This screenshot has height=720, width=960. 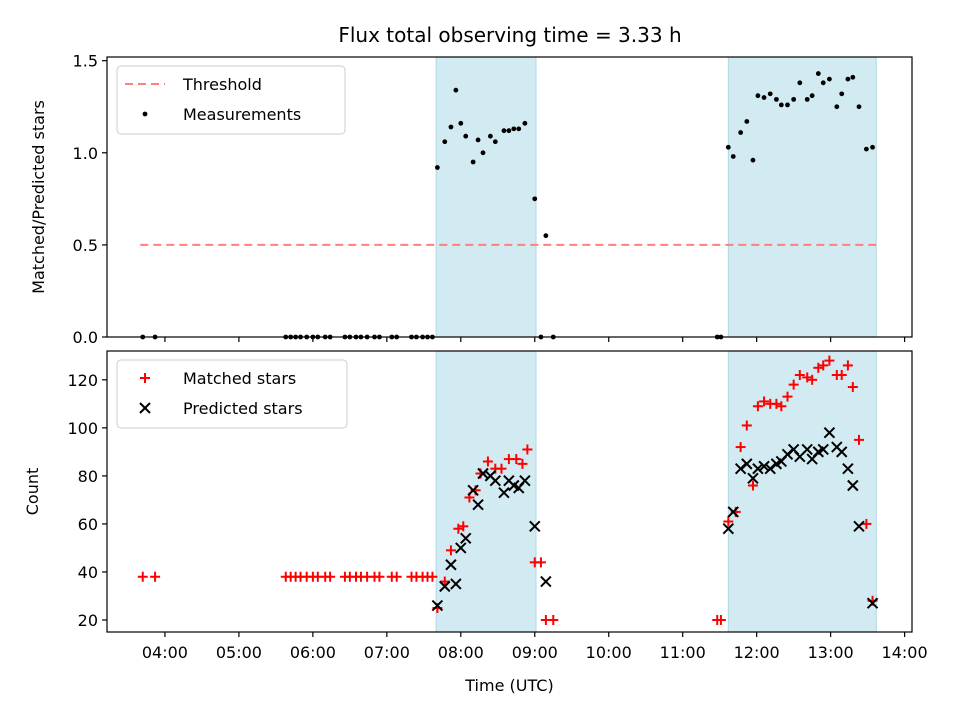 I want to click on legend-measurement-swatch, so click(x=145, y=114).